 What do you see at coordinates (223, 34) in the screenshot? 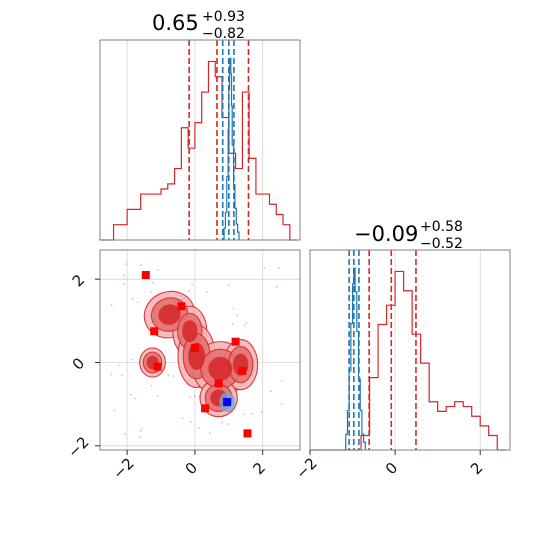
I see `title-1-minus: −0.82` at bounding box center [223, 34].